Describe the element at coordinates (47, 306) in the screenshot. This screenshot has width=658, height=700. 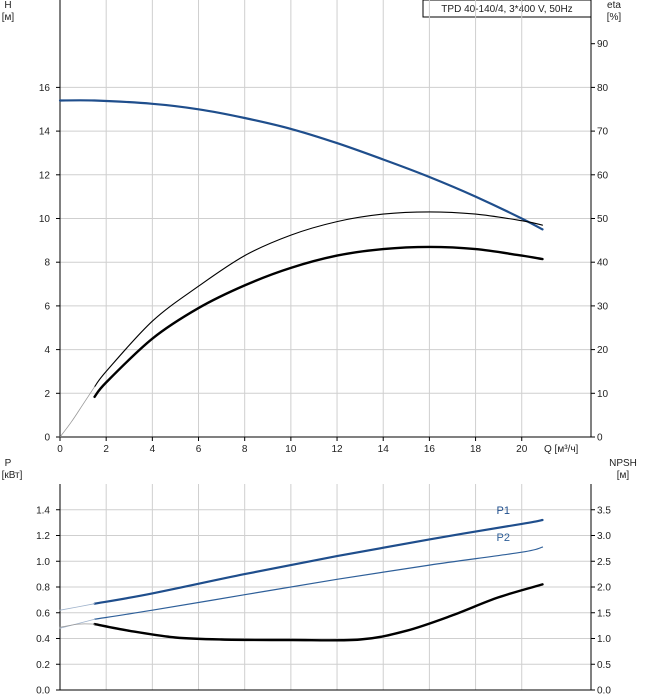
I see `top-ytick-label: 6` at that location.